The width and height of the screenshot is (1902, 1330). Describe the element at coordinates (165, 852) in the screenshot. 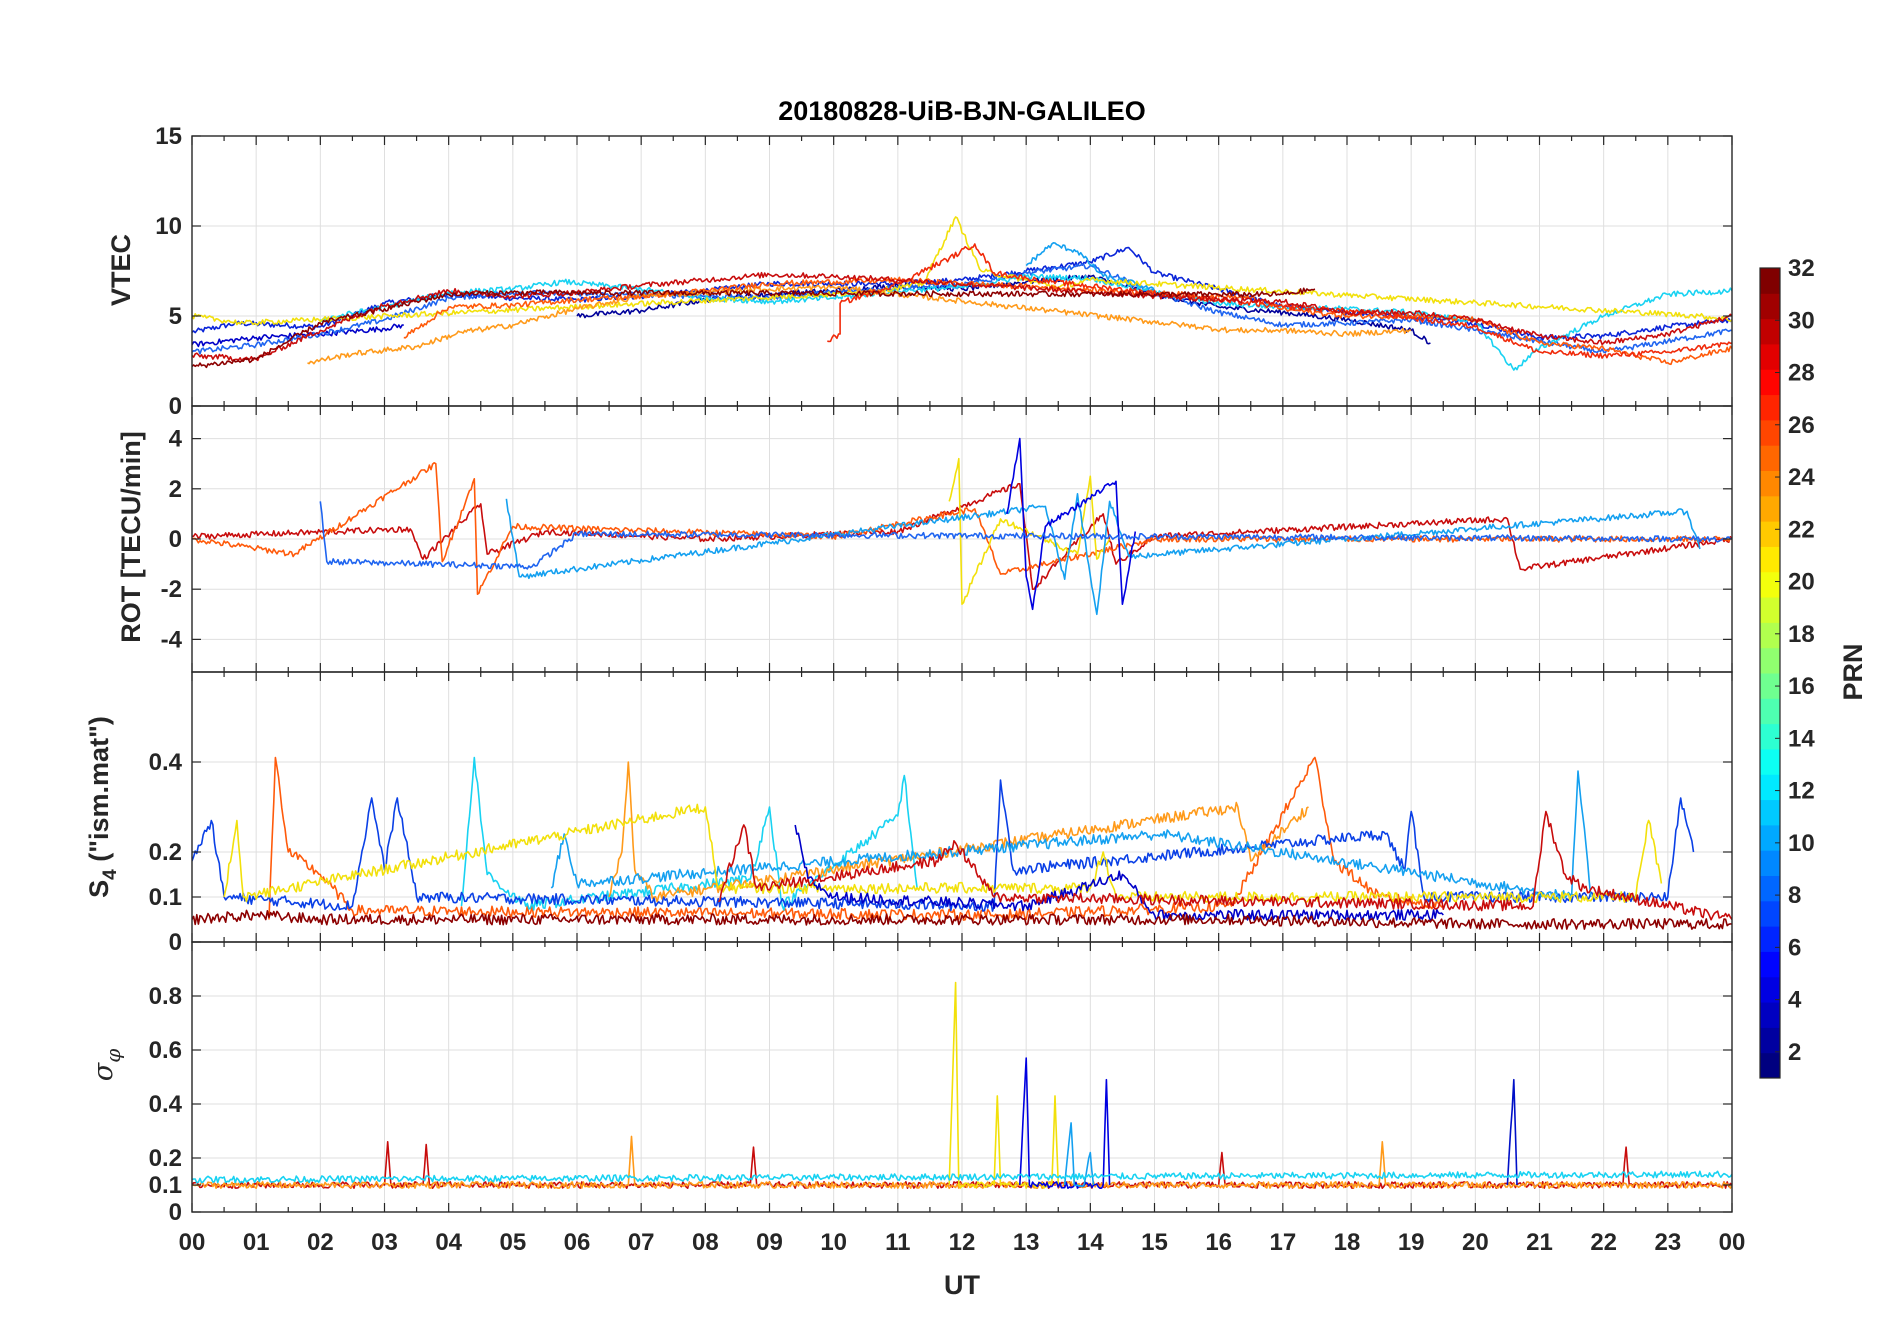

I see `ytick-label: 0.2` at that location.